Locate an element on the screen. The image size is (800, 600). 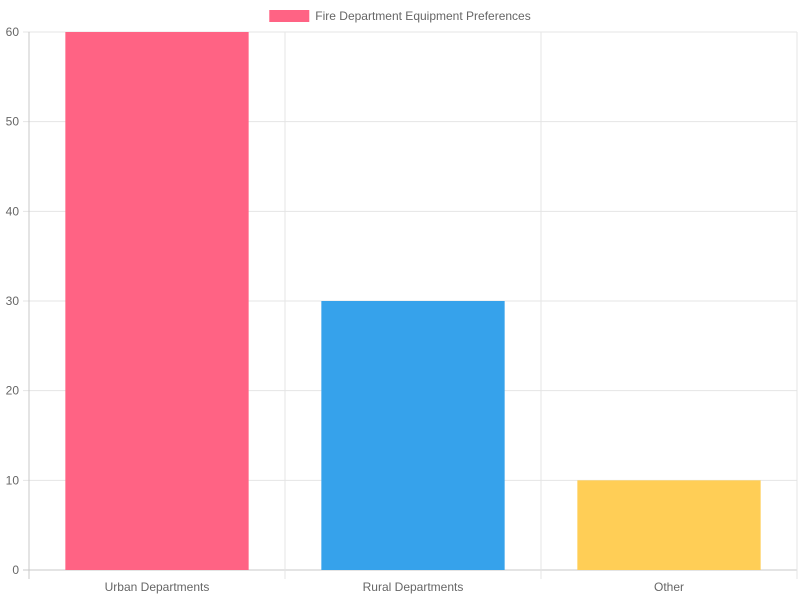
x-tick-label: Rural Departments is located at coordinates (413, 587).